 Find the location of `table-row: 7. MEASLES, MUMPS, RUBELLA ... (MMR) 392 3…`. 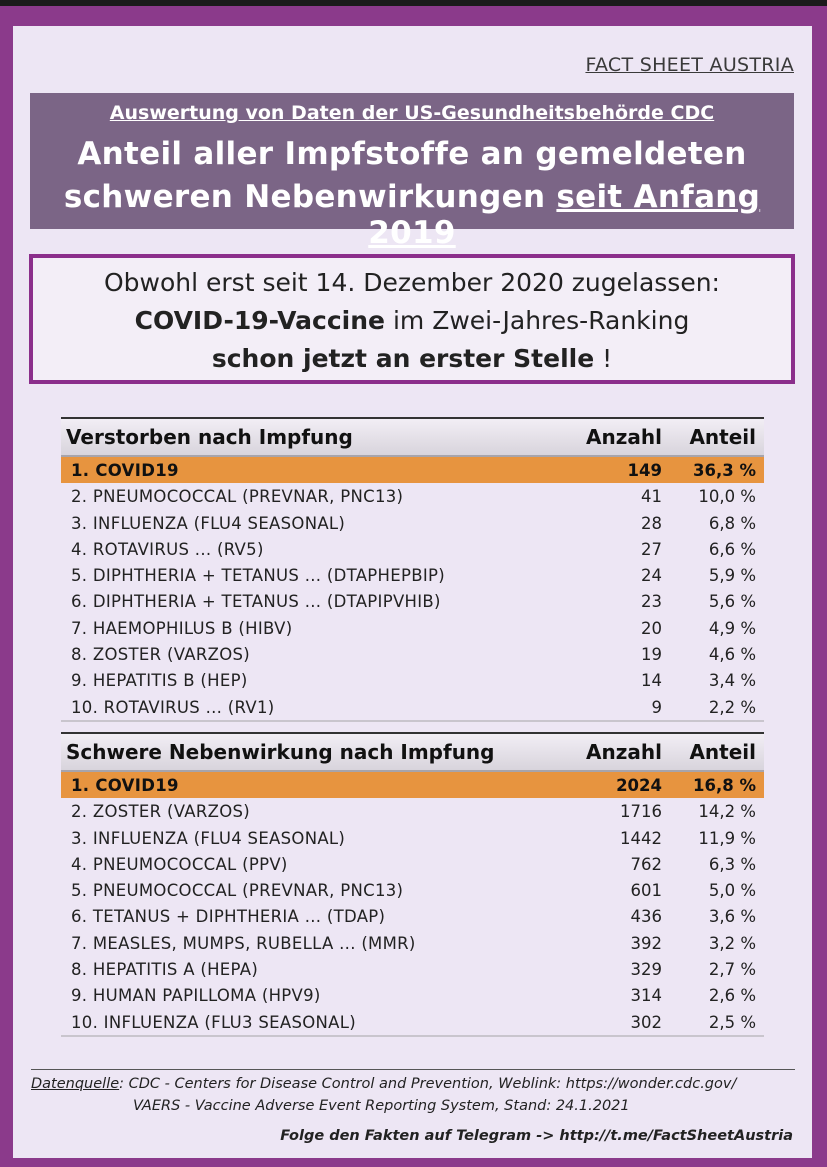

table-row: 7. MEASLES, MUMPS, RUBELLA ... (MMR) 392 3… is located at coordinates (412, 943).